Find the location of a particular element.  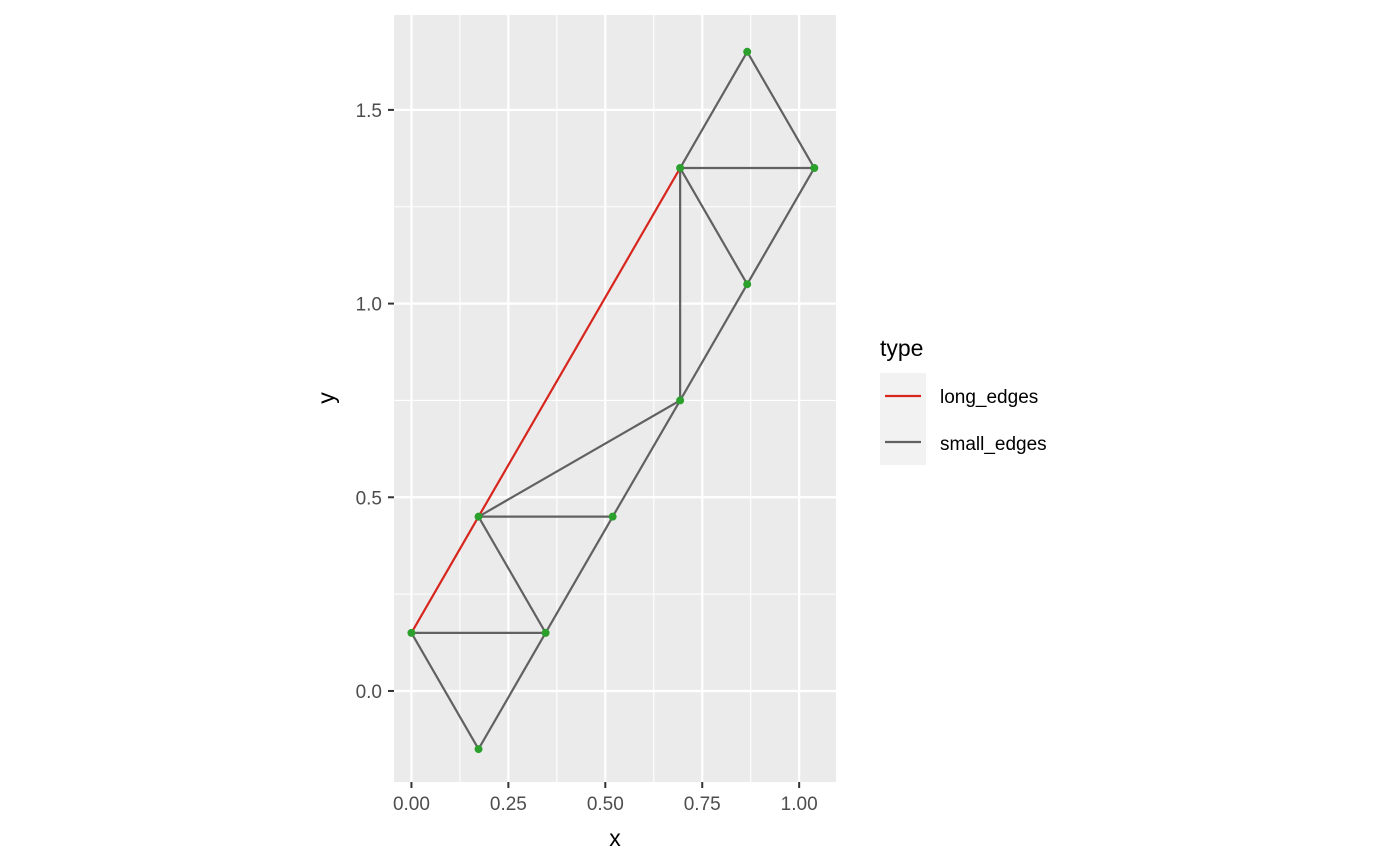

y-tick-label: 0.5 is located at coordinates (369, 498).